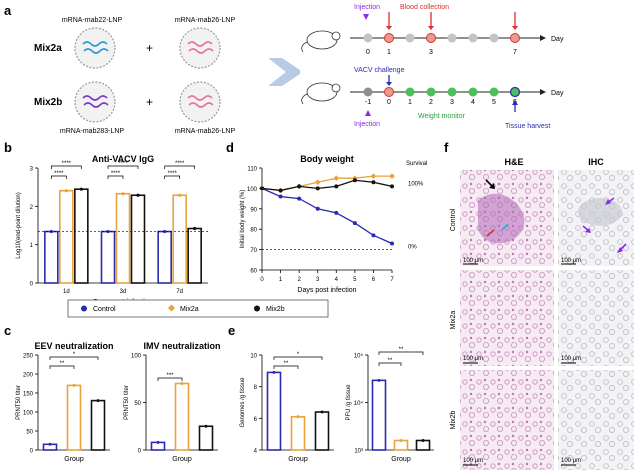 This screenshot has height=475, width=640. I want to click on challenge-arrow, so click(389, 80).